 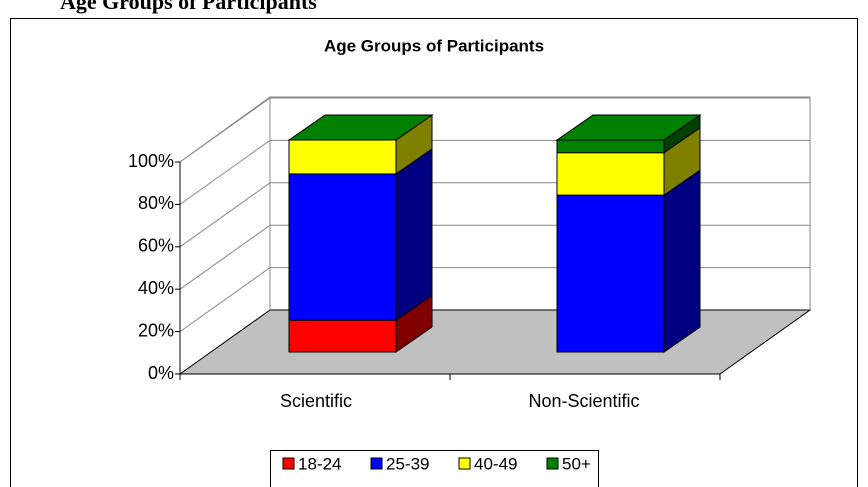 What do you see at coordinates (156, 330) in the screenshot?
I see `y-tick-label: 20%` at bounding box center [156, 330].